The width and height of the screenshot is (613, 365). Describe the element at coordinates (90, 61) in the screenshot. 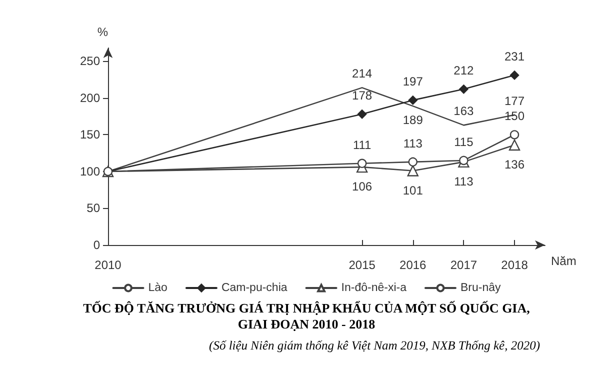

I see `y-tick-label: 250` at that location.